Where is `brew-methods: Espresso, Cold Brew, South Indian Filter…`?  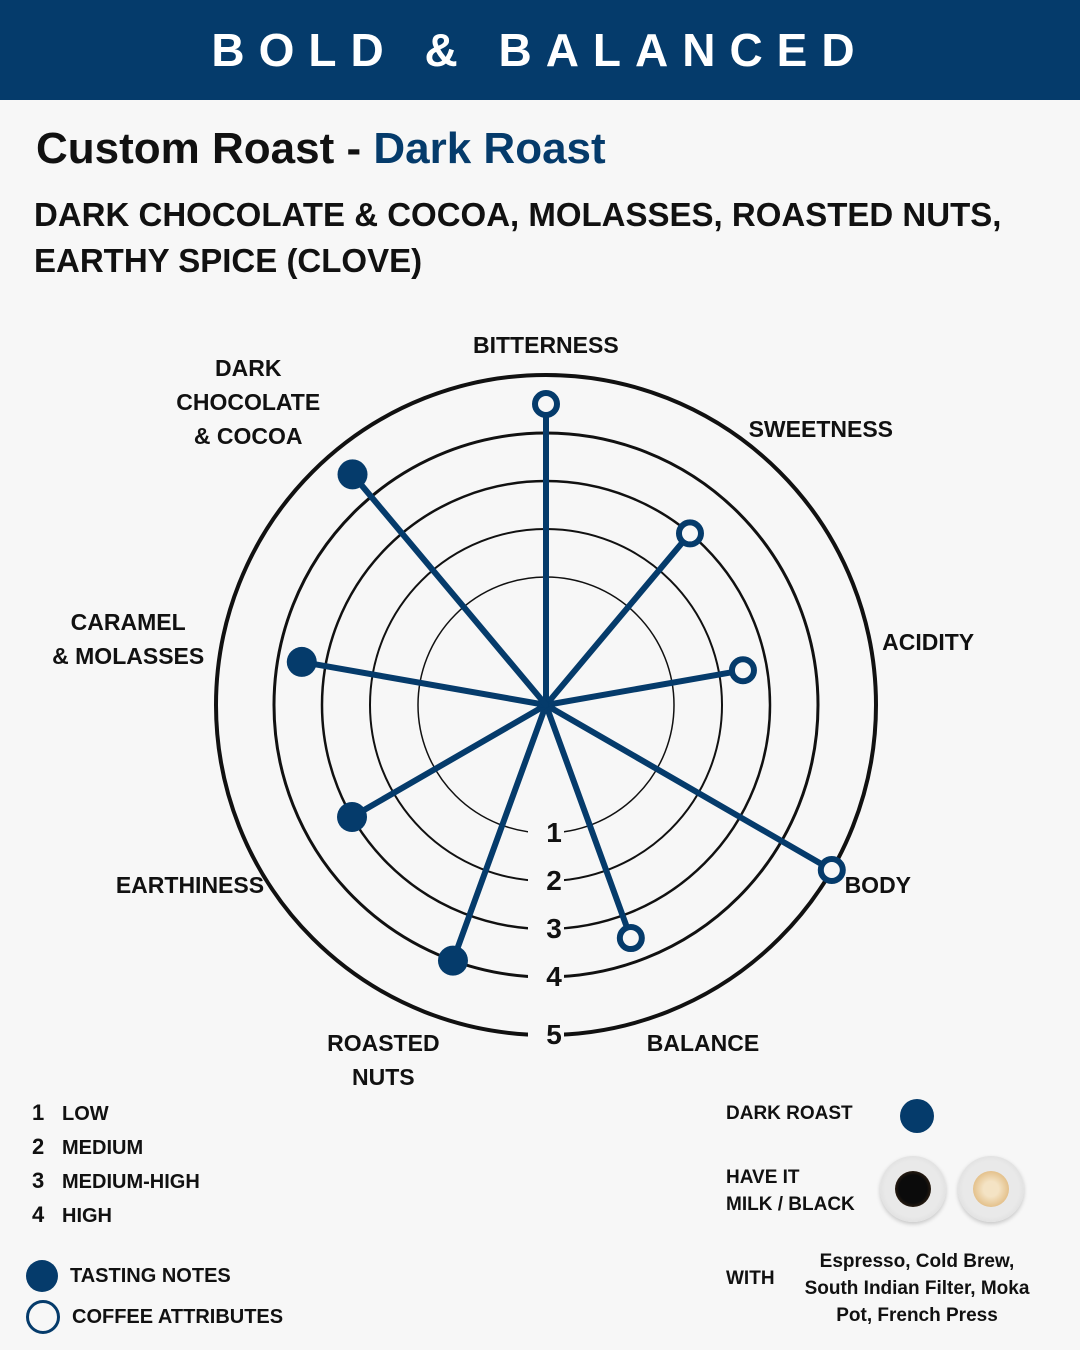
brew-methods: Espresso, Cold Brew, South Indian Filter… is located at coordinates (917, 1288).